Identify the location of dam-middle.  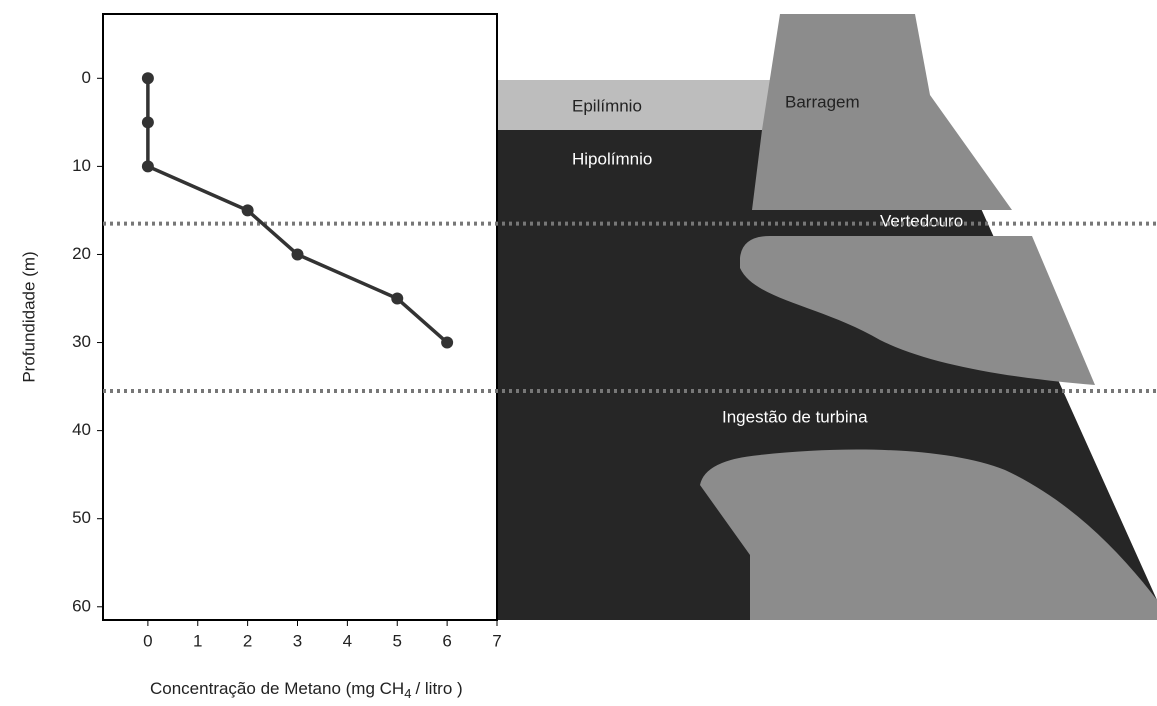
(917, 310).